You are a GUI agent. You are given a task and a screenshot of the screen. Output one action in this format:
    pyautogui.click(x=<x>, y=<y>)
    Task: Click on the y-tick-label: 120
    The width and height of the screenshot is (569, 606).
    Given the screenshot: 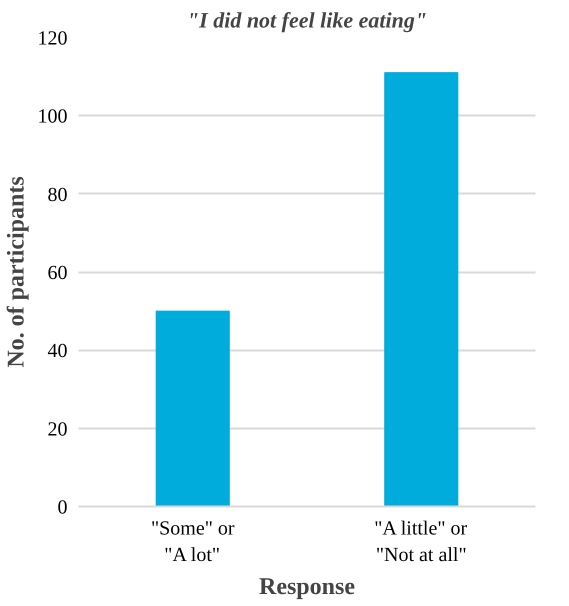 What is the action you would take?
    pyautogui.click(x=53, y=39)
    